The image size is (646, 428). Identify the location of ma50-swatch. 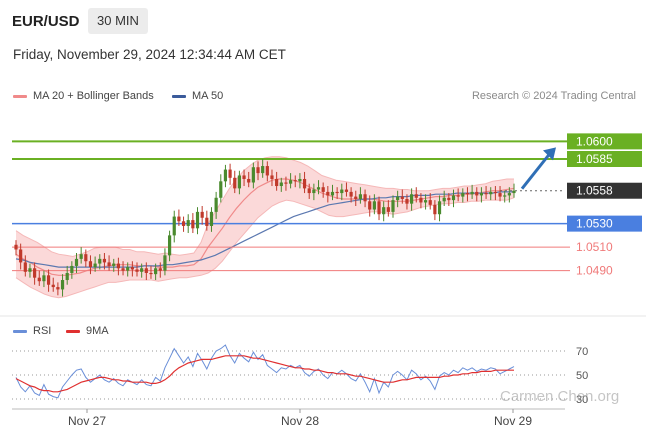
(179, 96).